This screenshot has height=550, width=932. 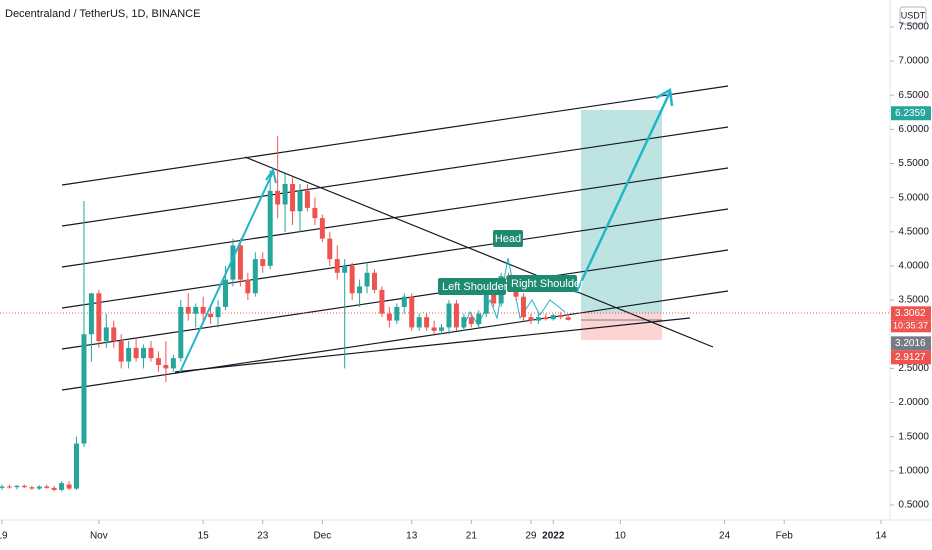 What do you see at coordinates (322, 536) in the screenshot?
I see `x-tick-label: Dec` at bounding box center [322, 536].